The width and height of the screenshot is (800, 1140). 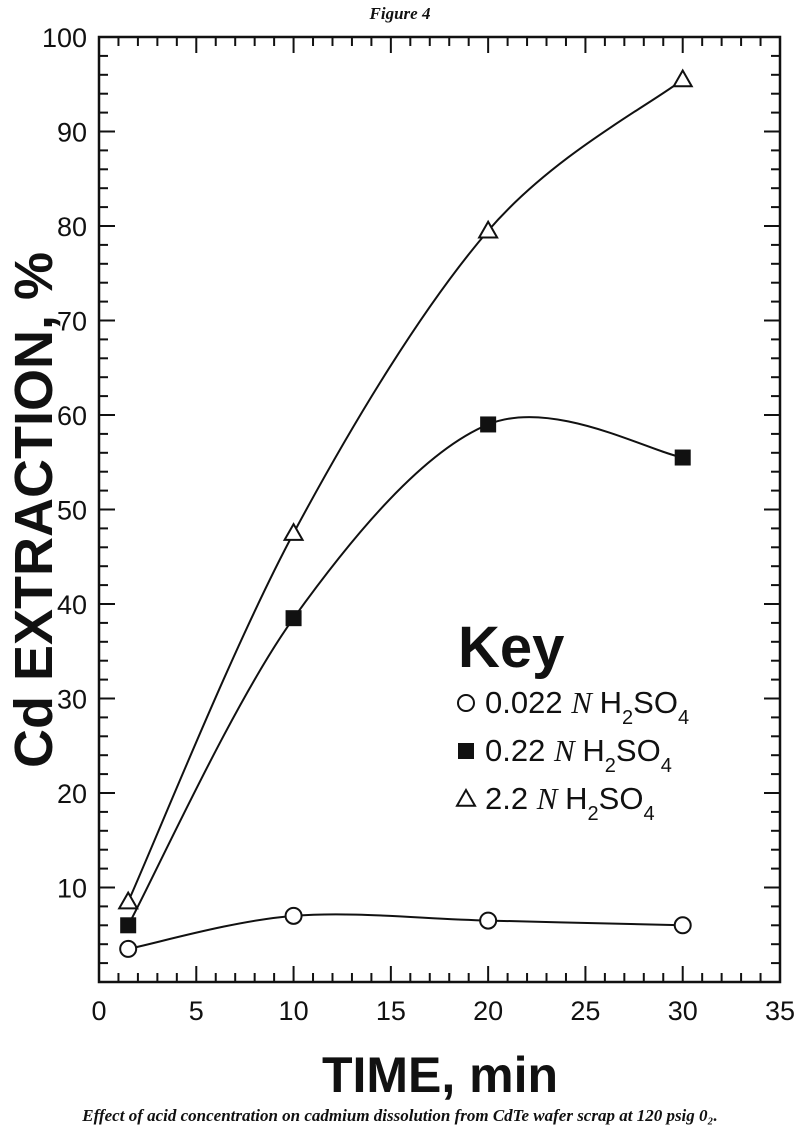 I want to click on legend-label: 0.022 N H2SO4, so click(x=587, y=707).